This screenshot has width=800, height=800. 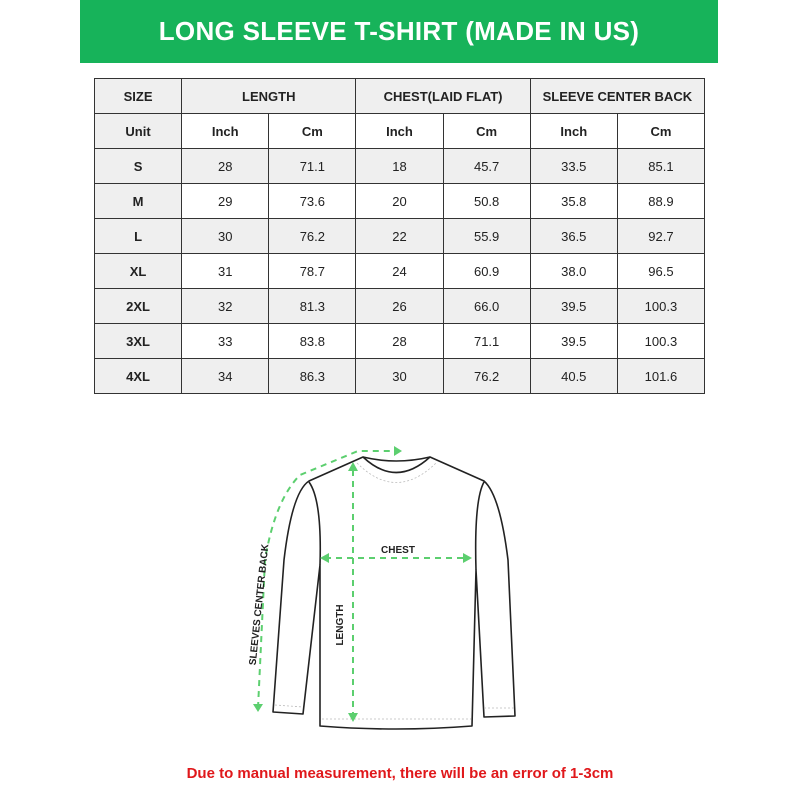 I want to click on value-cell: 66.0, so click(x=486, y=306).